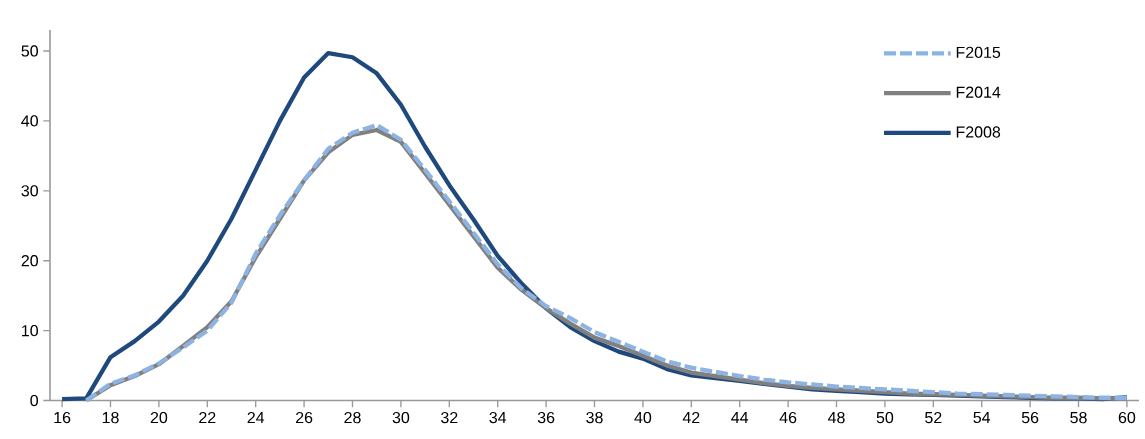 Image resolution: width=1145 pixels, height=439 pixels. Describe the element at coordinates (29, 191) in the screenshot. I see `y-tick-label: 30` at that location.